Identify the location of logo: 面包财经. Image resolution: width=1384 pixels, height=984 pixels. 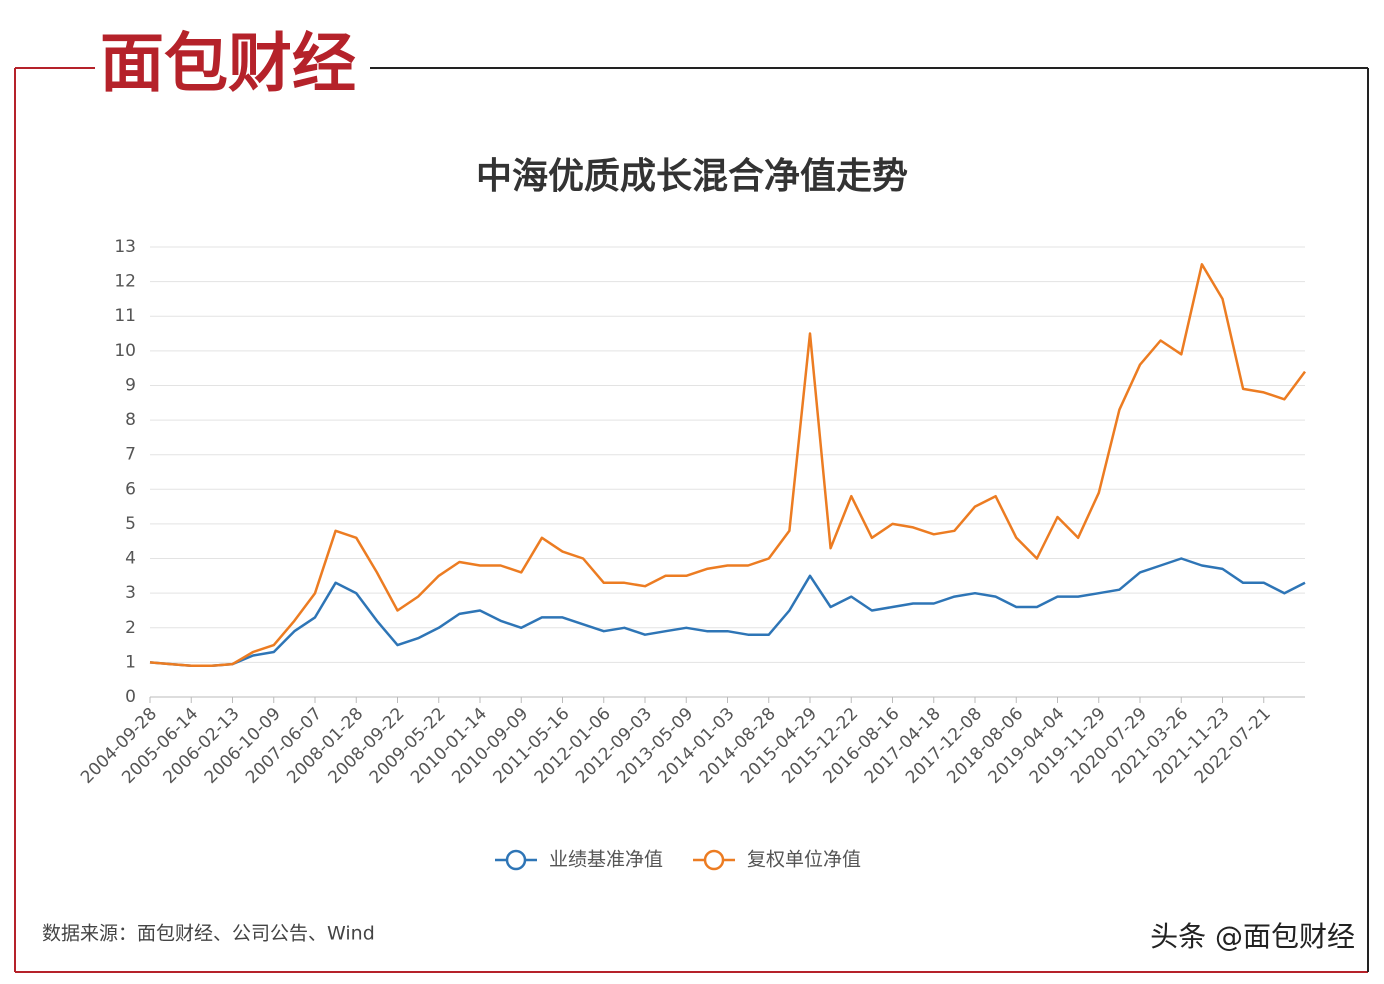
(228, 65).